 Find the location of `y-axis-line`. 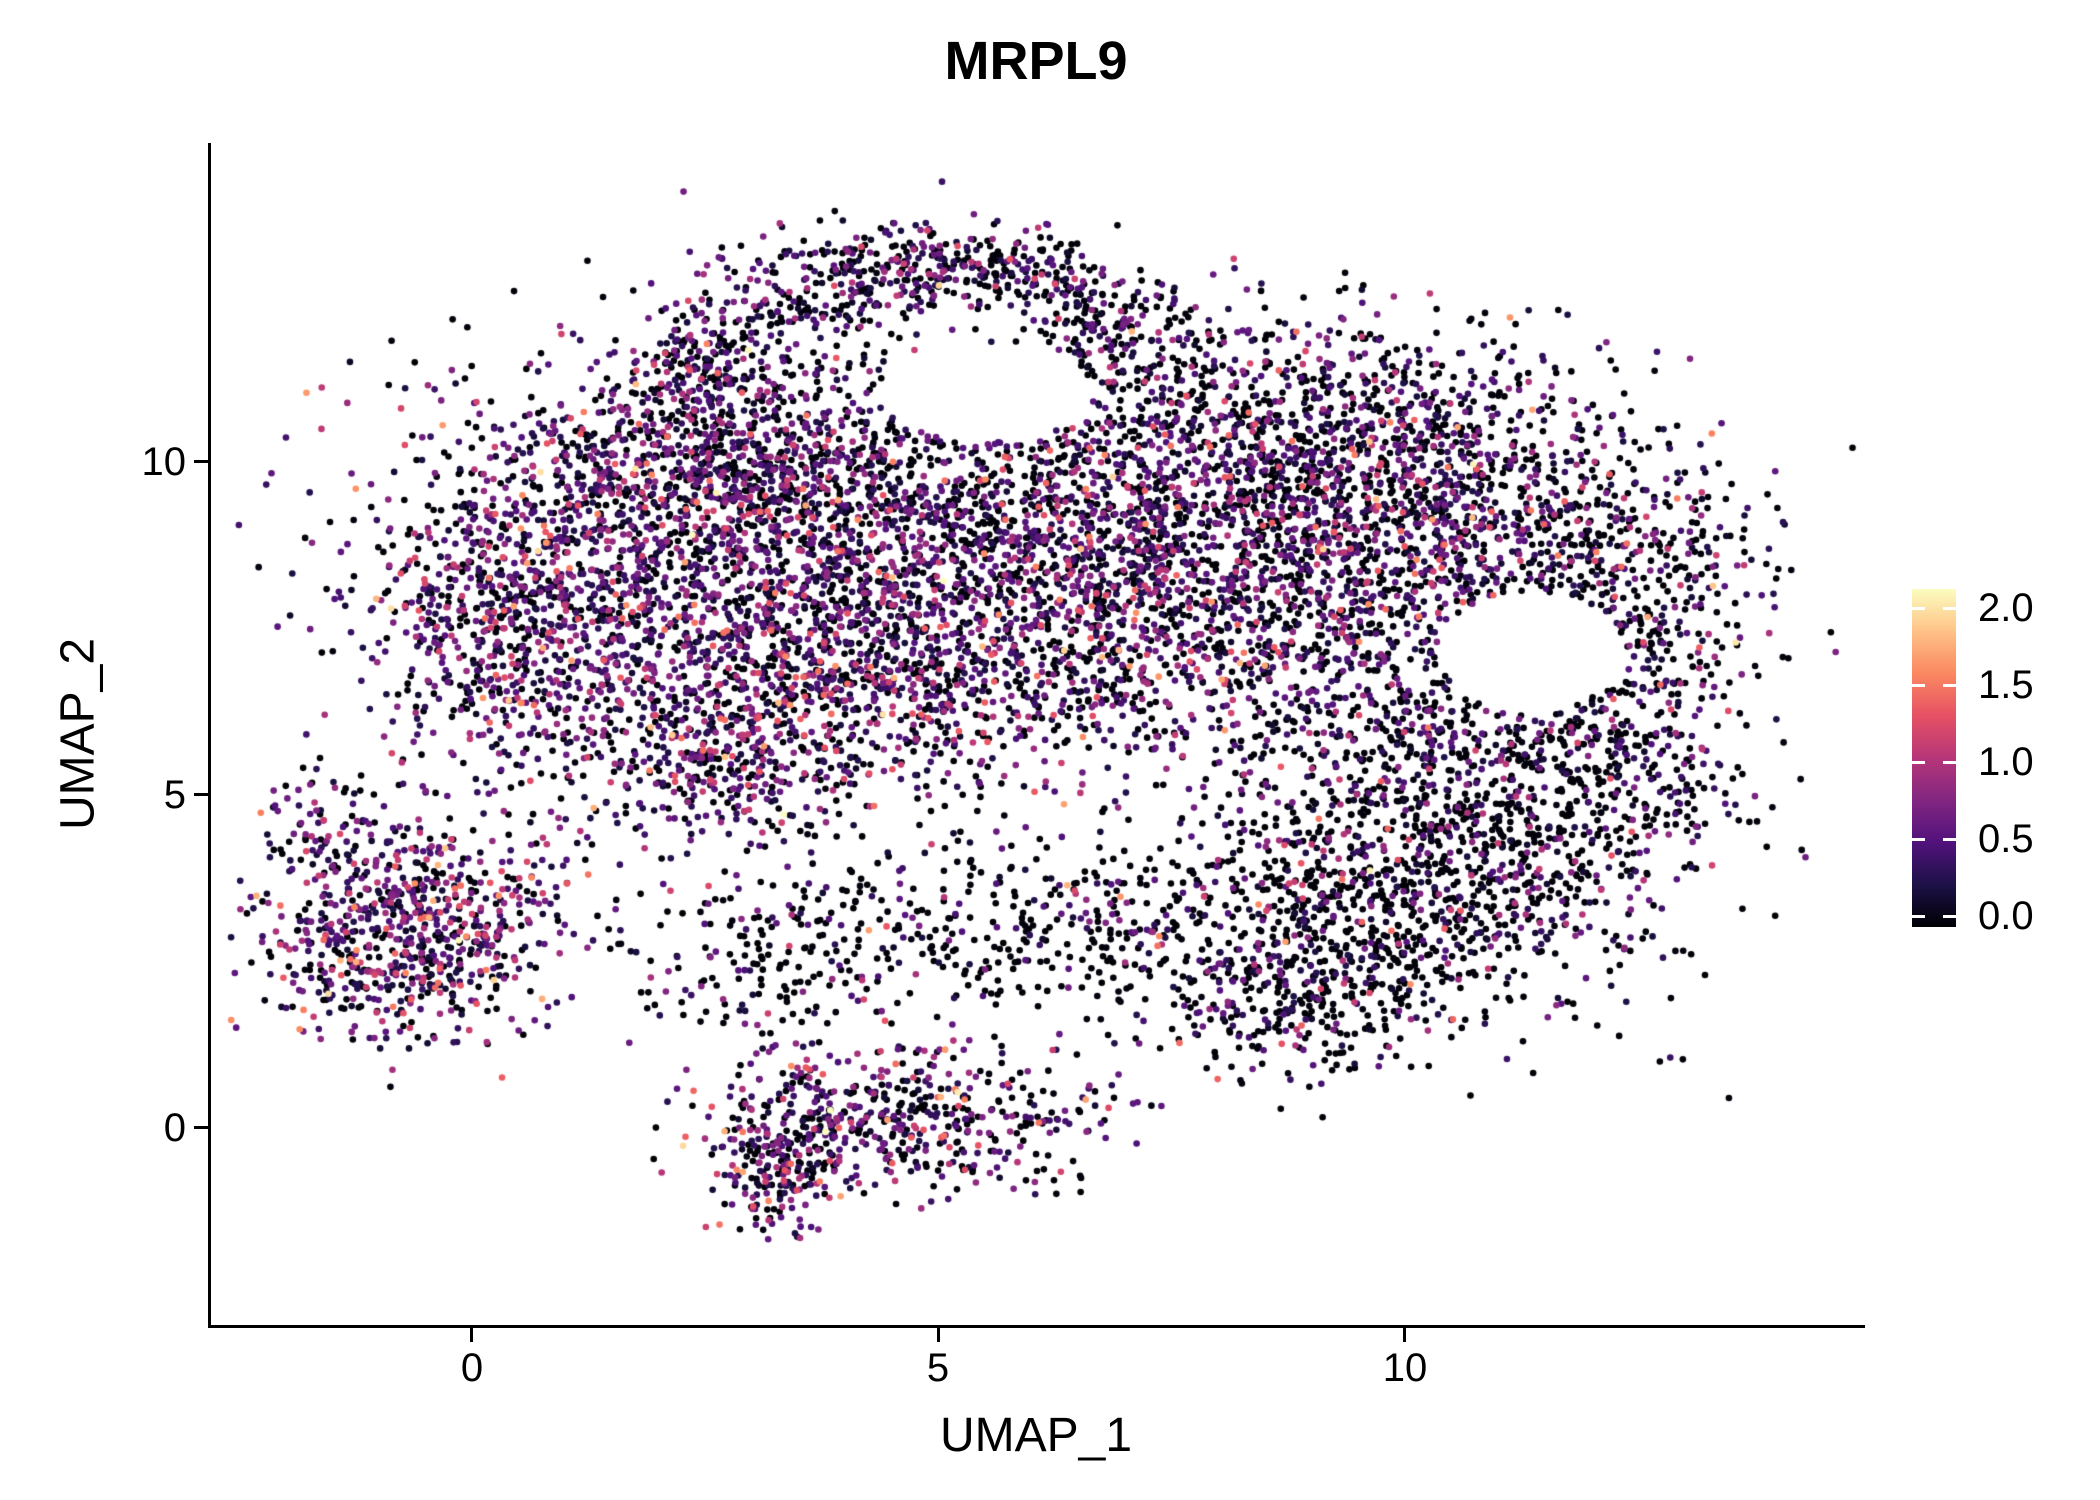

y-axis-line is located at coordinates (209, 735).